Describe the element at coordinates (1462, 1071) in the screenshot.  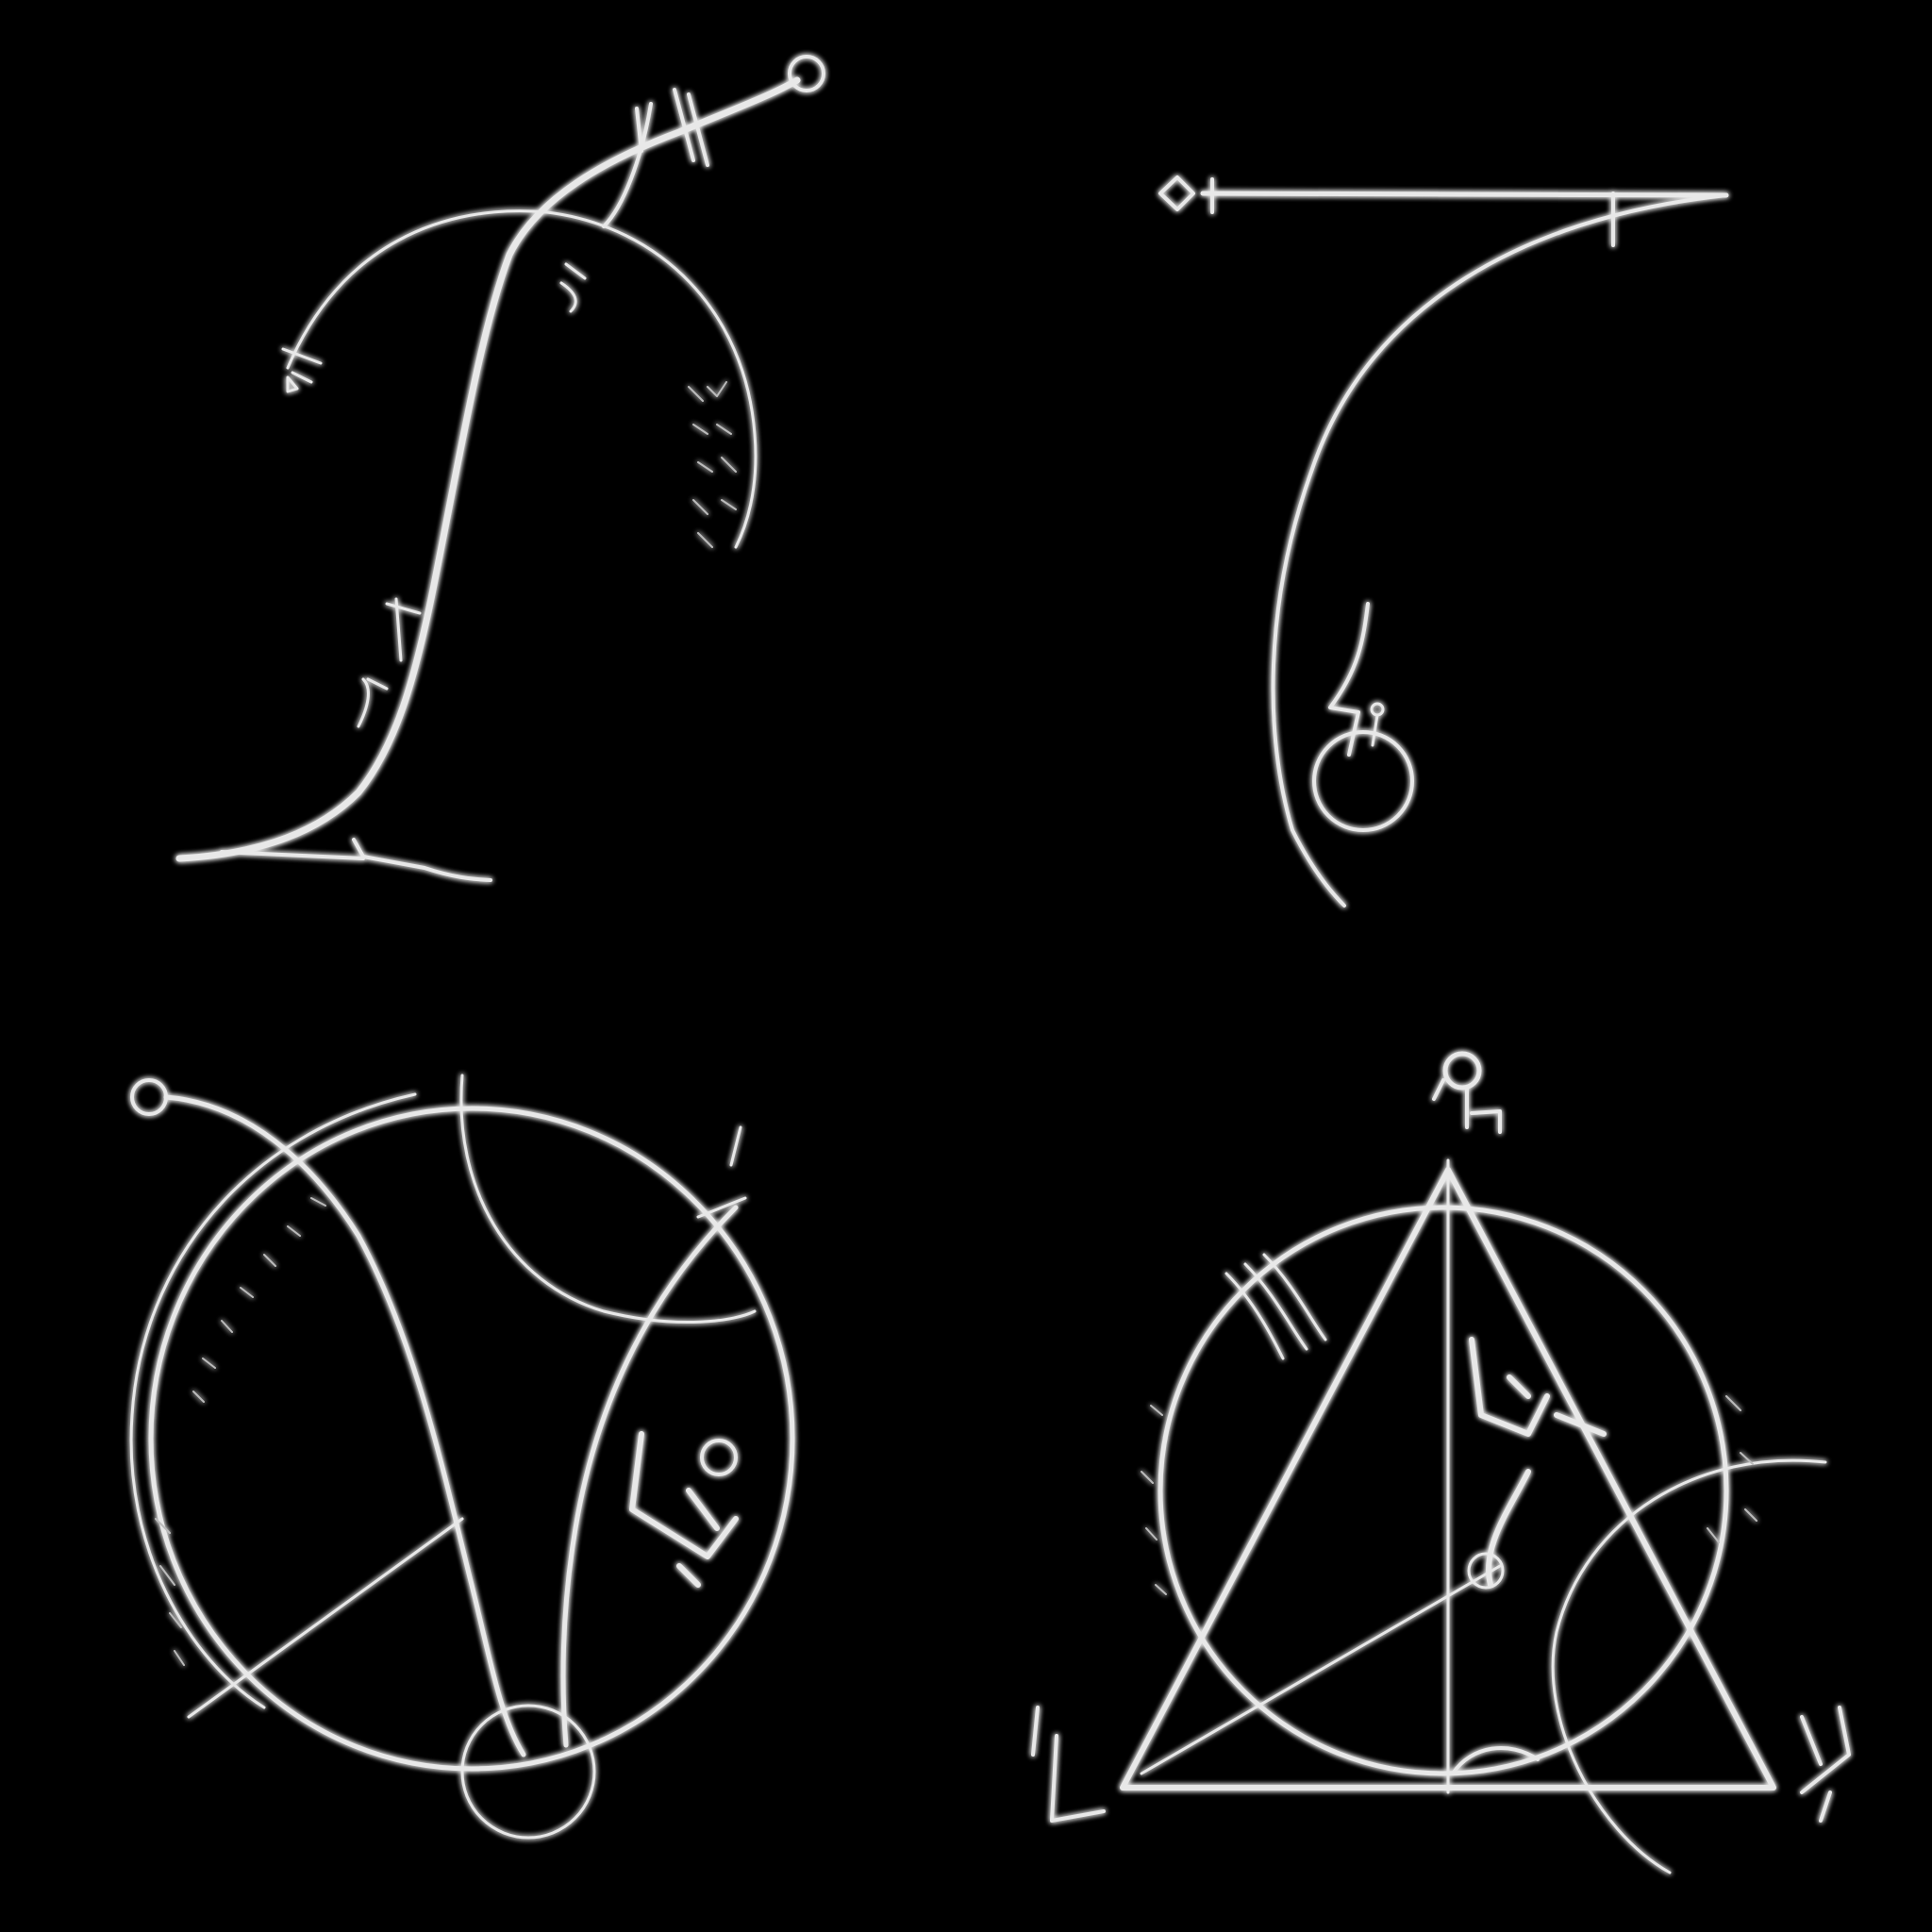
I see `top-ring-icon` at that location.